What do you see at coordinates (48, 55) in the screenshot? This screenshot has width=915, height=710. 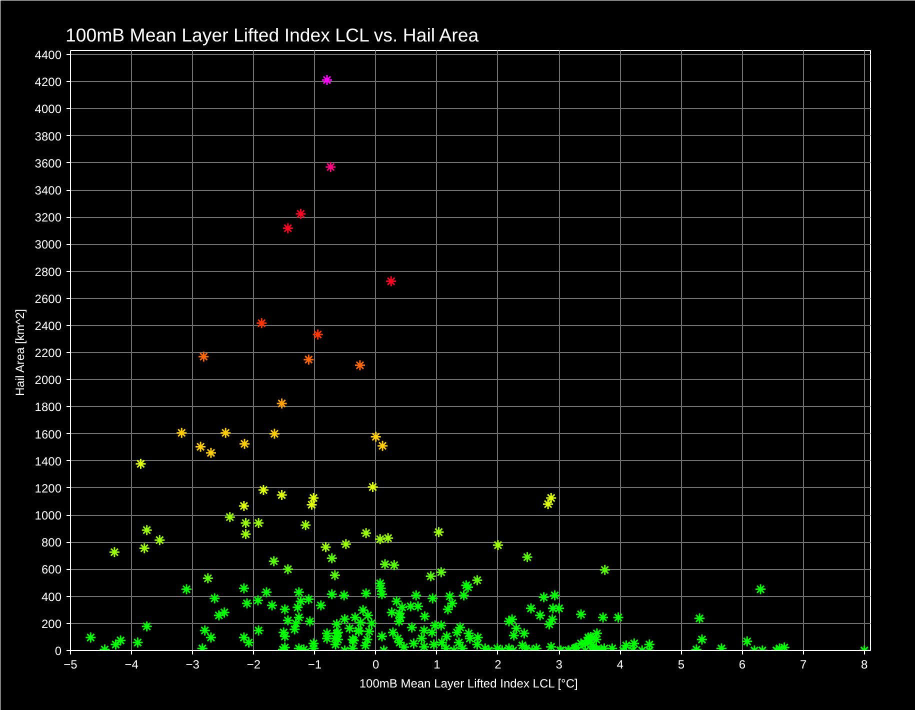 I see `y-tick-label: 4400` at bounding box center [48, 55].